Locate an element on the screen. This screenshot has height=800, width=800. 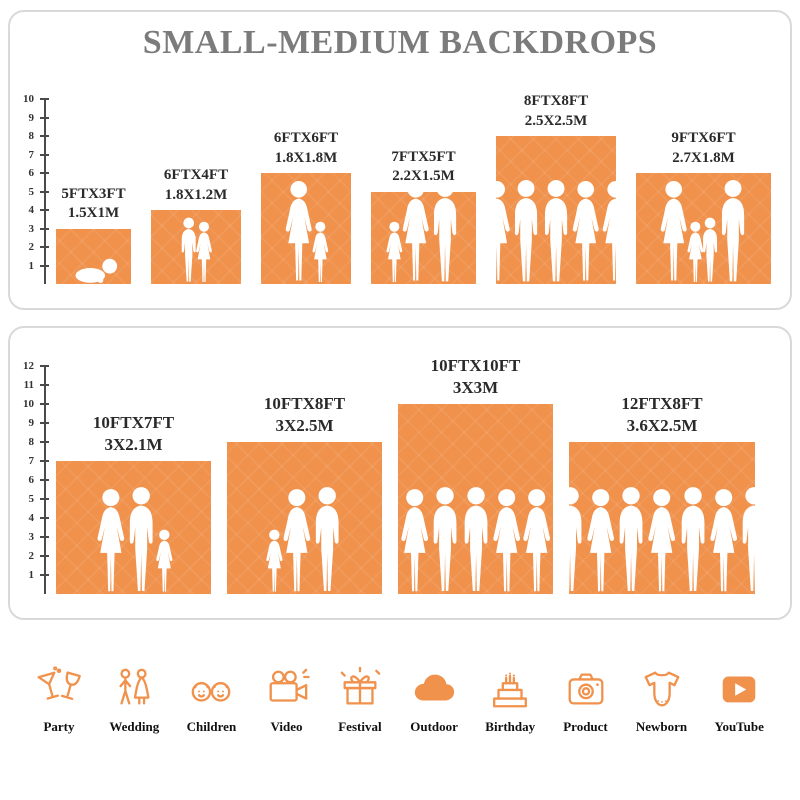
backdrop-size-label: 7FTX5FT 2.2X1.5M is located at coordinates (423, 167).